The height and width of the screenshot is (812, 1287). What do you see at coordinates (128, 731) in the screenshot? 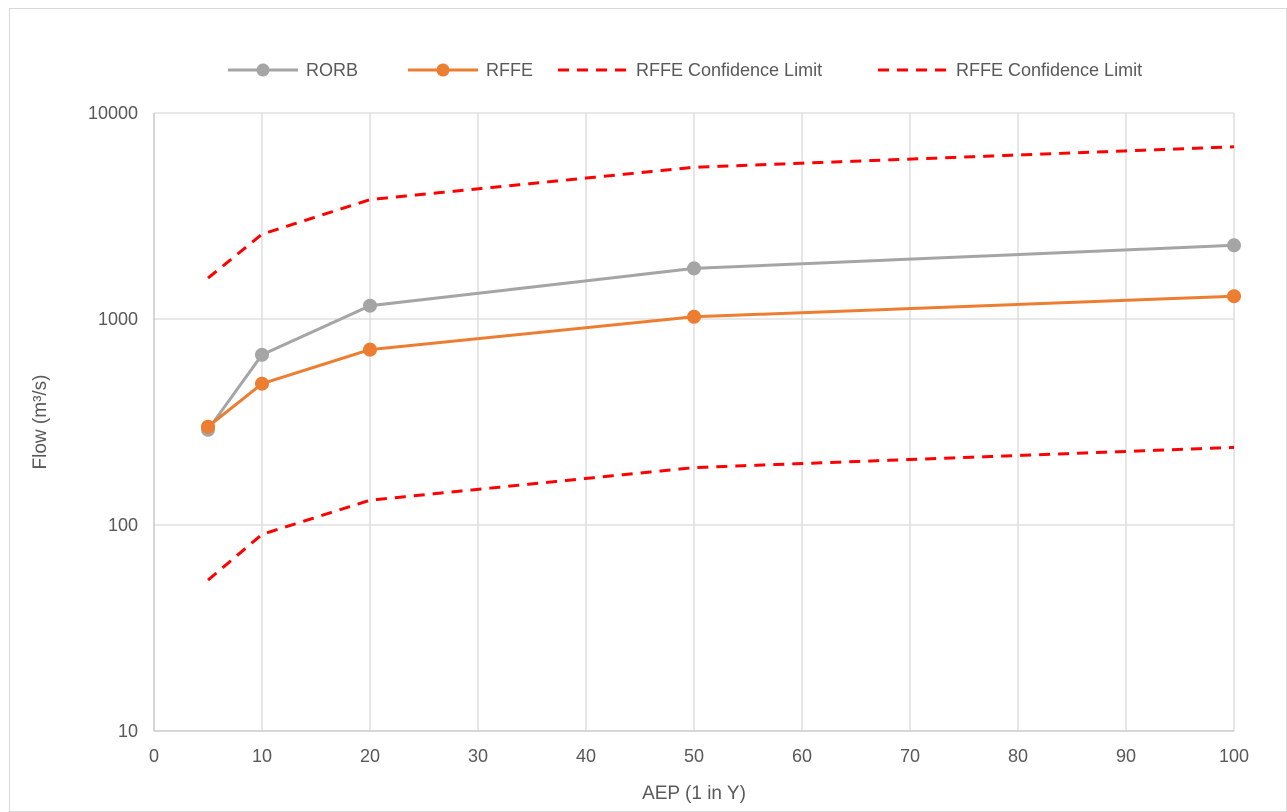
I see `y-tick-label: 10` at bounding box center [128, 731].